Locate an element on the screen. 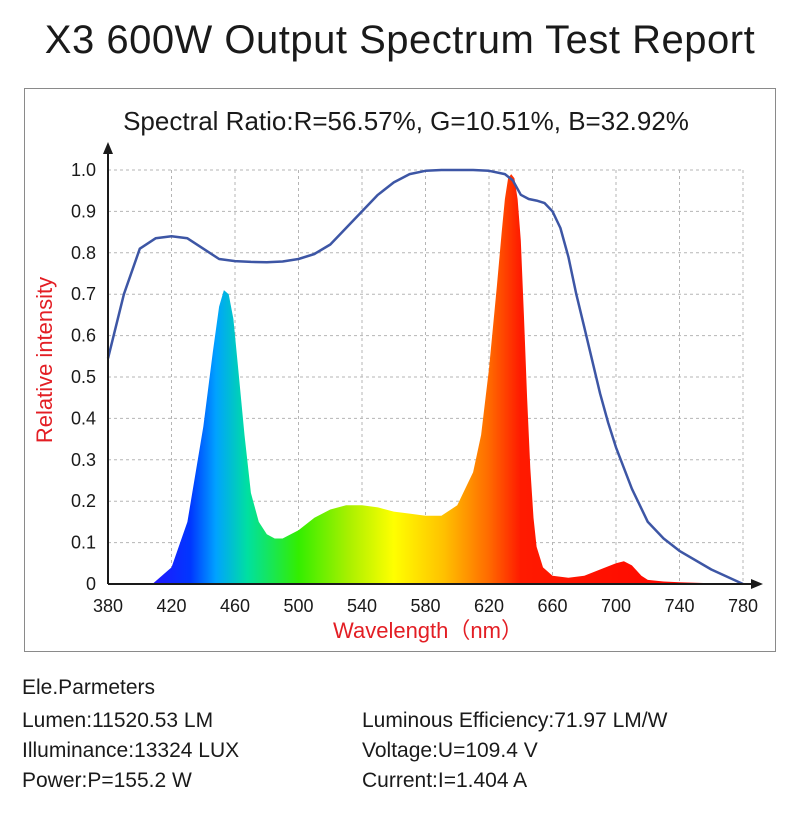 This screenshot has width=800, height=819. y-tick-label: 0.9 is located at coordinates (83, 211).